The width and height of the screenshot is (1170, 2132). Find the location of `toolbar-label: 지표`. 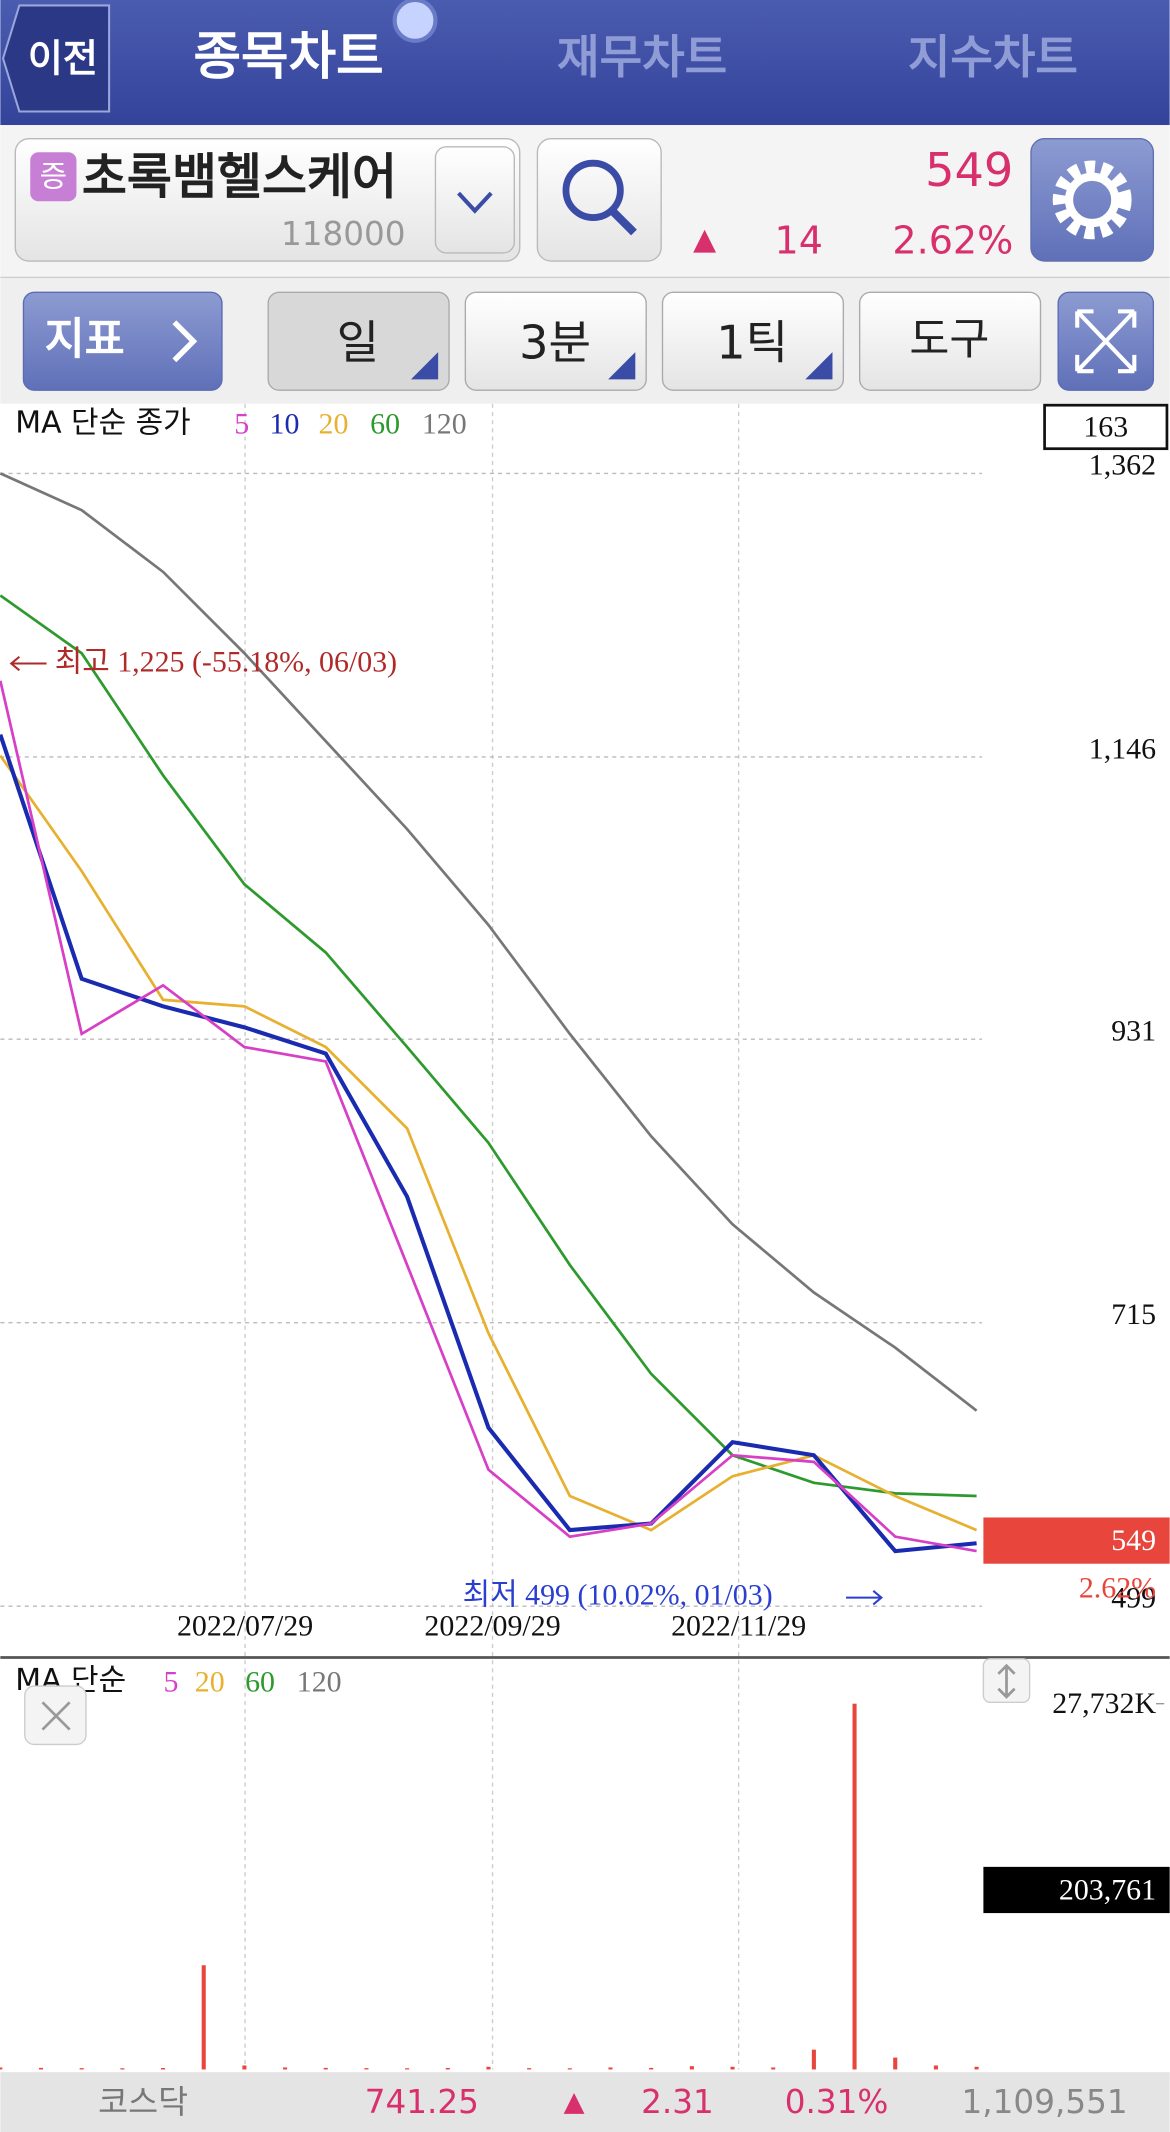

toolbar-label: 지표 is located at coordinates (85, 340).